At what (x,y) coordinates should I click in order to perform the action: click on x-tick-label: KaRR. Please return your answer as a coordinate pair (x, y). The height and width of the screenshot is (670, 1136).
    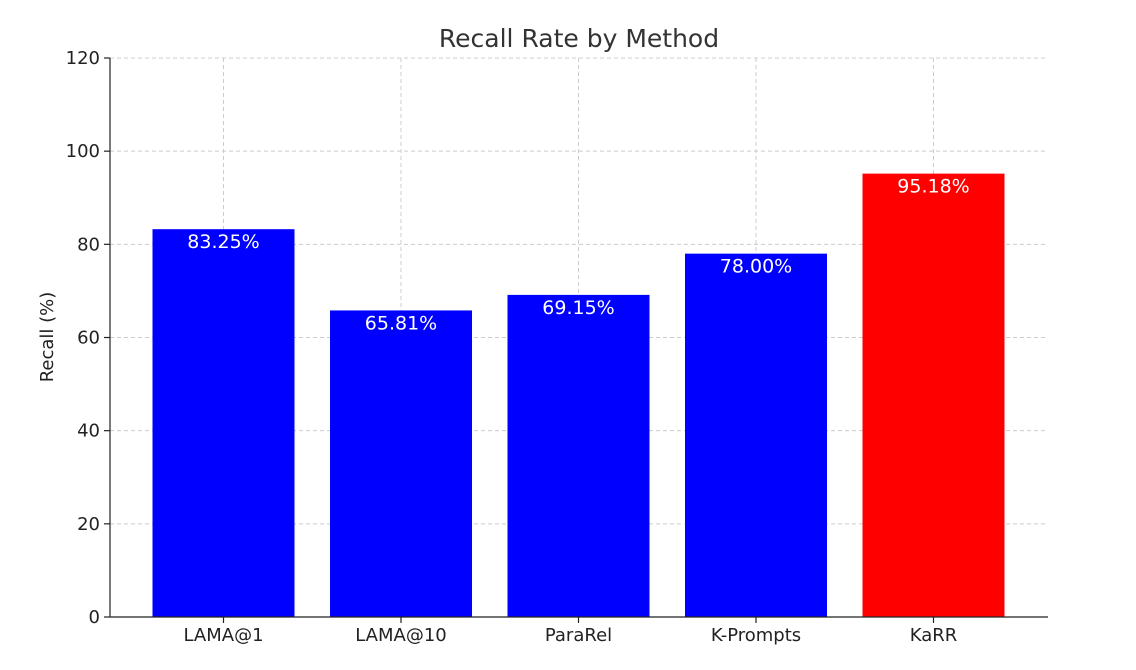
    Looking at the image, I should click on (934, 635).